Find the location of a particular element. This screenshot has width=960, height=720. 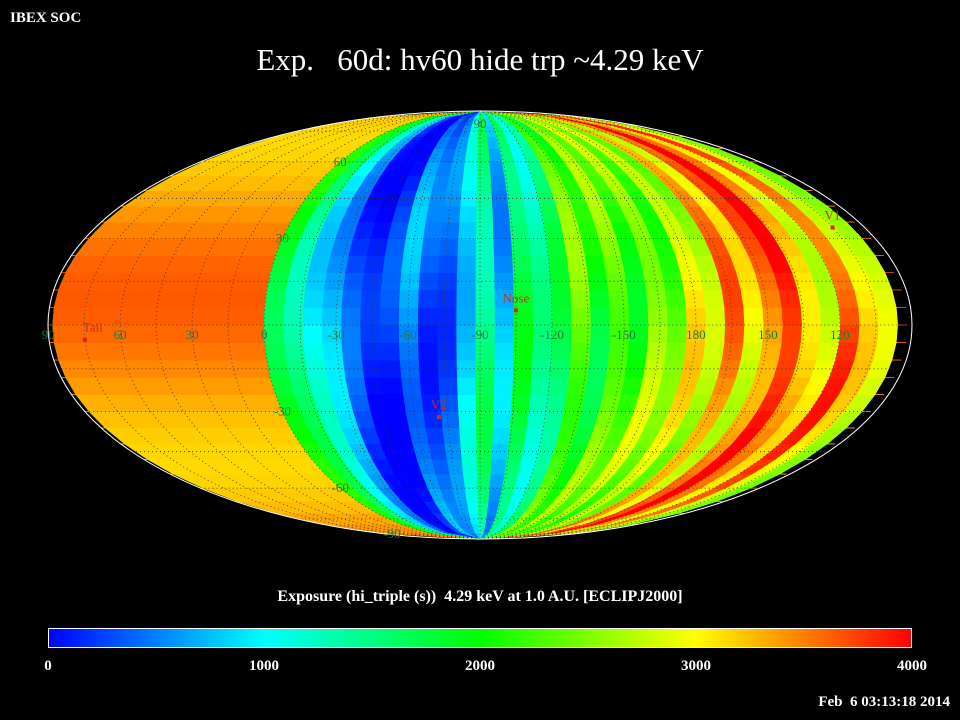

colorbar-tick-label: 1000 is located at coordinates (264, 666).